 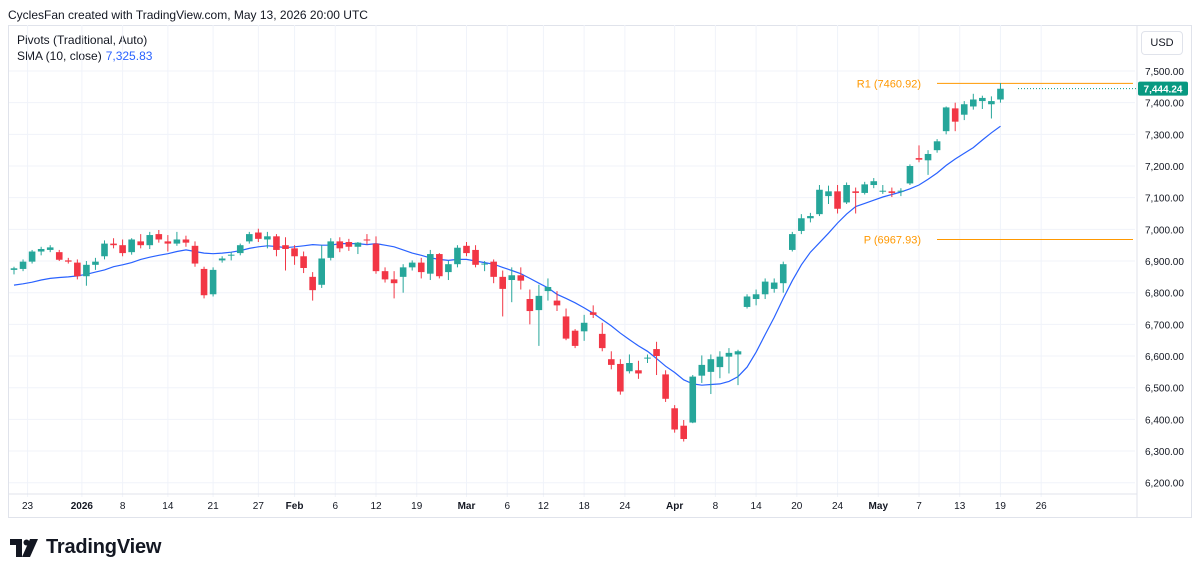 I want to click on tradingview-logo: TradingView, so click(x=85, y=547).